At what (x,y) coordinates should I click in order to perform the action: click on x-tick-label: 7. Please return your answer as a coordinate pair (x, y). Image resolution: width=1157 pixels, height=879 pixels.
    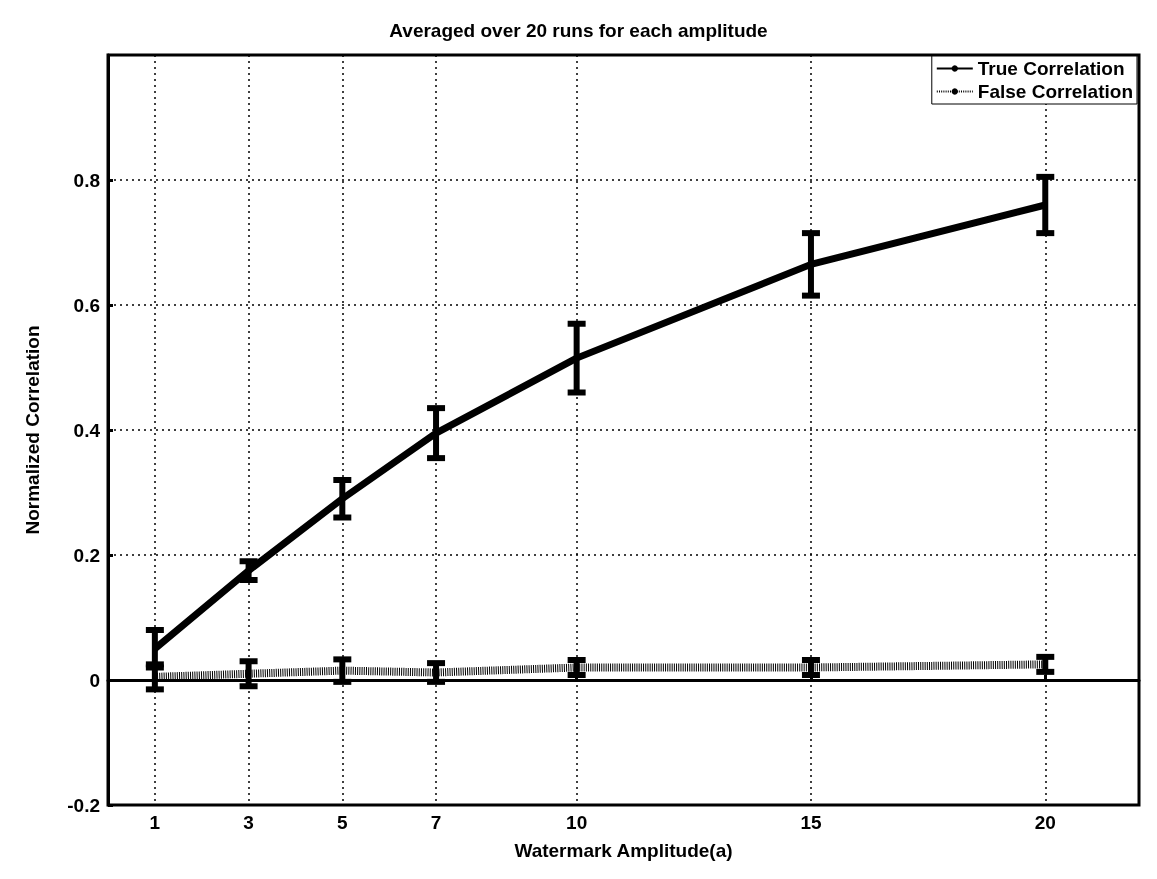
    Looking at the image, I should click on (436, 822).